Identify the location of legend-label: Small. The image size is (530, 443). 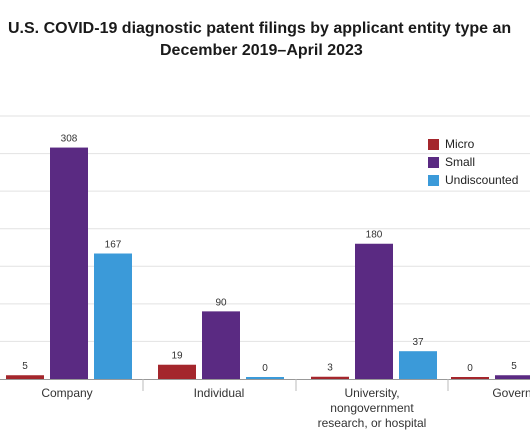
(460, 162).